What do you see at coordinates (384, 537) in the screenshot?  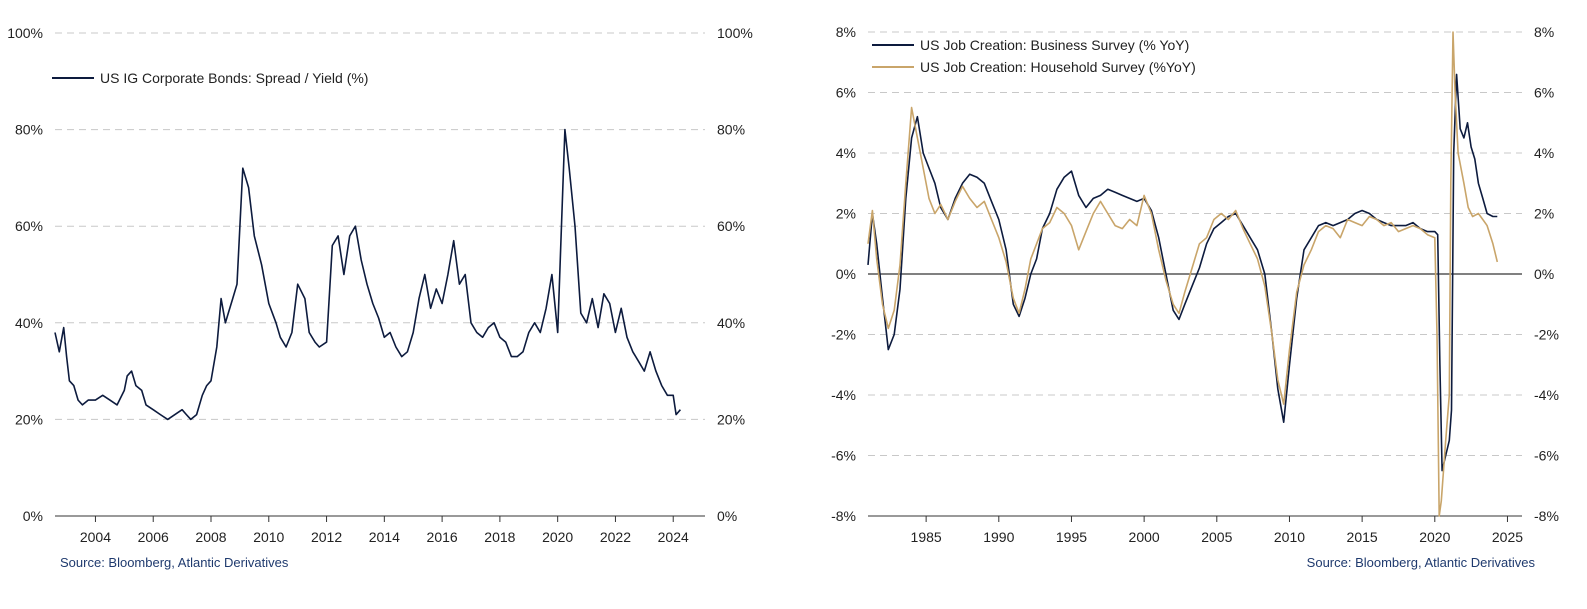 I see `x-tick-label: 2014` at bounding box center [384, 537].